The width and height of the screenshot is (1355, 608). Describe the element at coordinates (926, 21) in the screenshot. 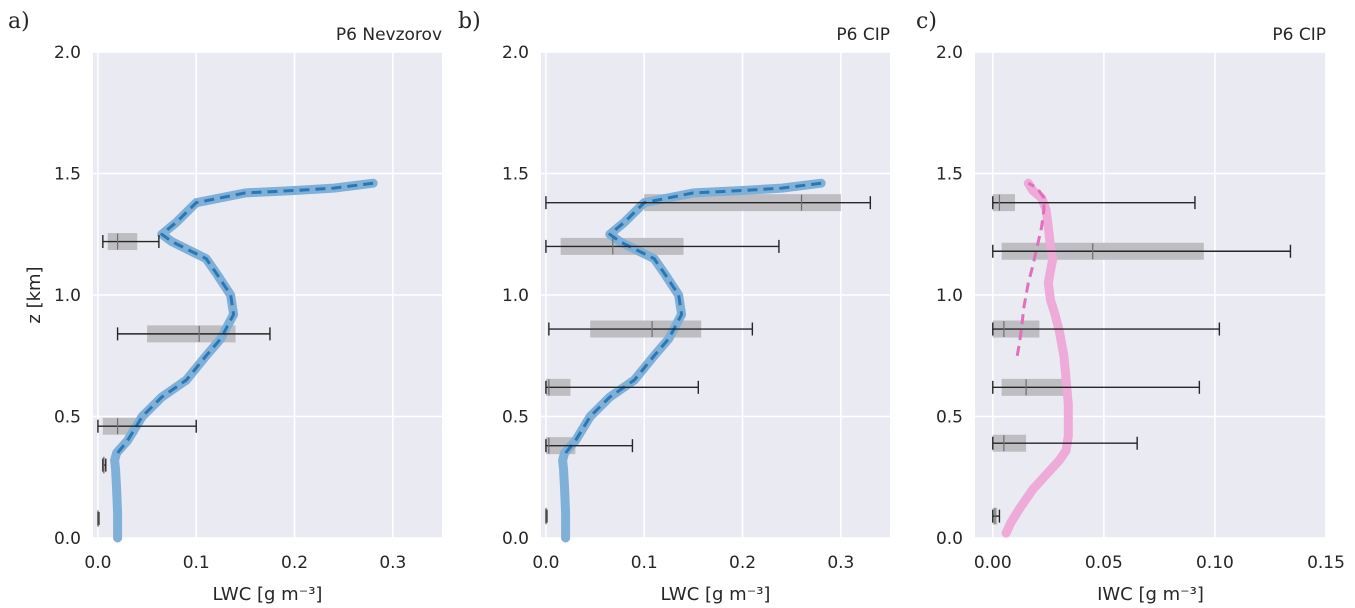

I see `panel-letter: c)` at that location.